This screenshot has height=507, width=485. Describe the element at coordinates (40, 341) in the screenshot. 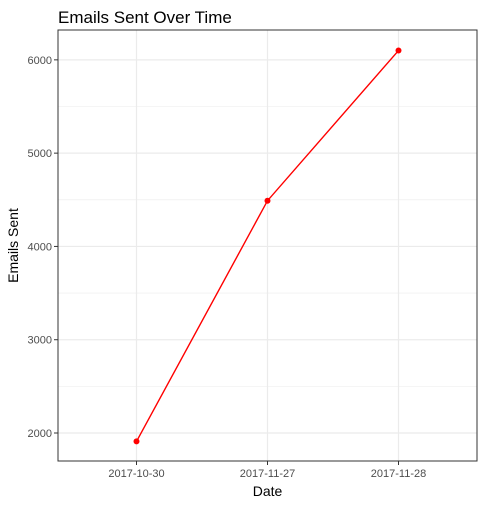

I see `y-tick-label-1: 3000` at that location.